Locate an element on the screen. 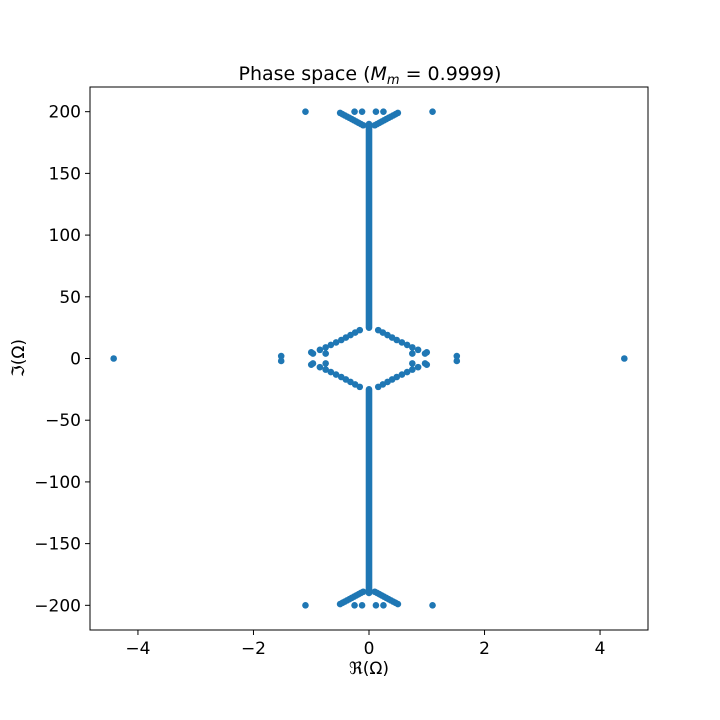  y-tick-label: 200 is located at coordinates (65, 113).